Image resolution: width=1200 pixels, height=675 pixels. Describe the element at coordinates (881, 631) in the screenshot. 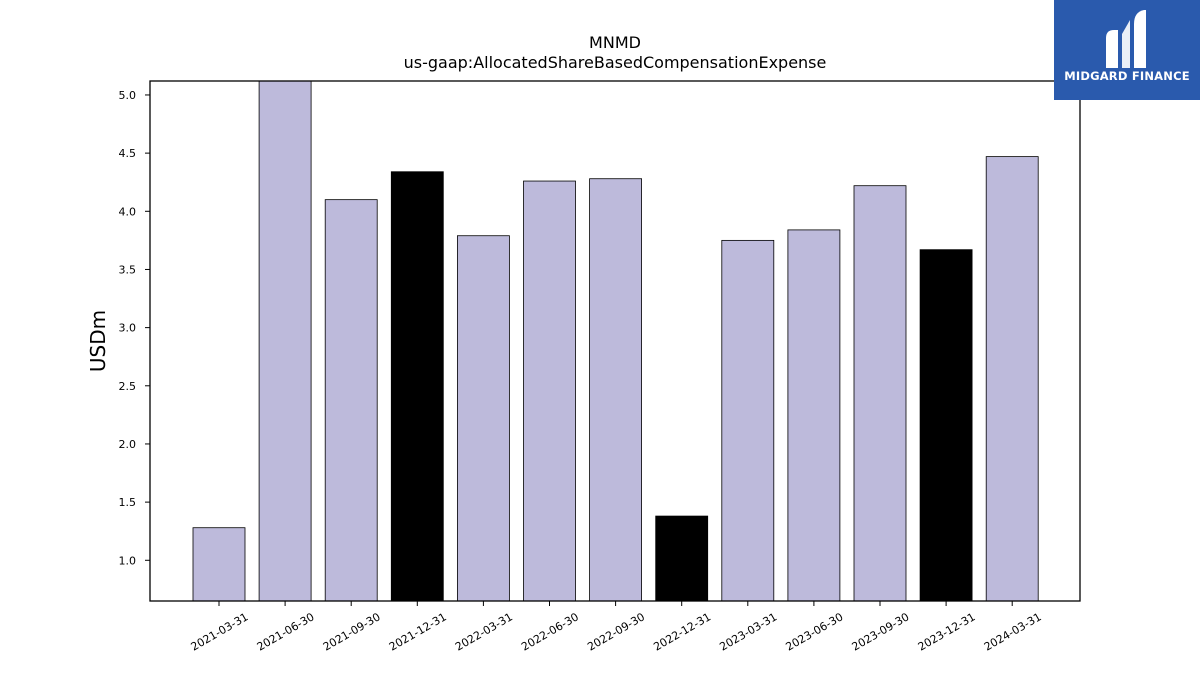

I see `x-tick-label: 2023-09-30` at that location.